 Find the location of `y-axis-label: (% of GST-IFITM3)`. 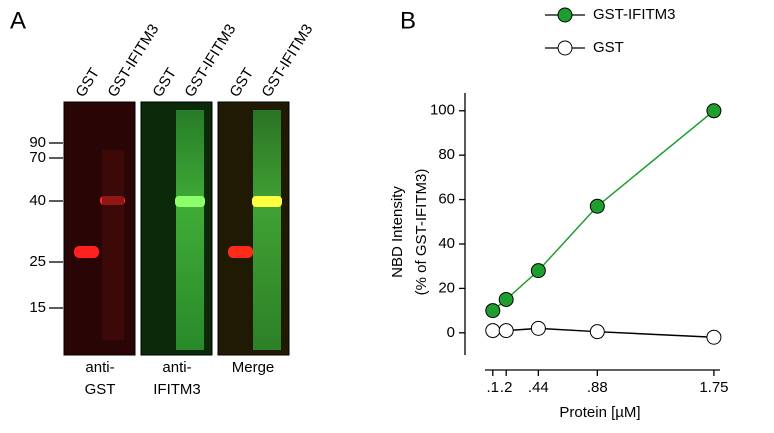

y-axis-label: (% of GST-IFITM3) is located at coordinates (421, 232).